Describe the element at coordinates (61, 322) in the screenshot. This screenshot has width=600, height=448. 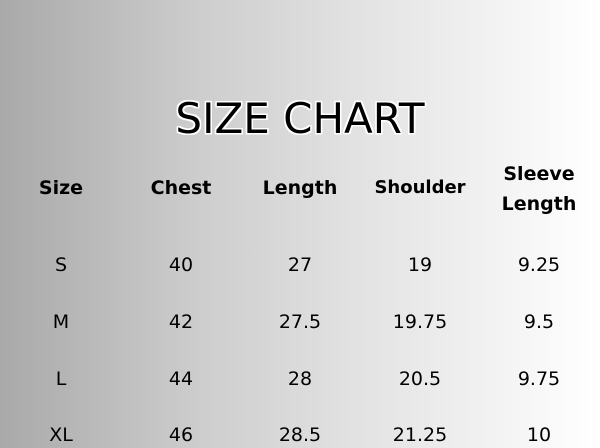
I see `table-cell: M` at that location.